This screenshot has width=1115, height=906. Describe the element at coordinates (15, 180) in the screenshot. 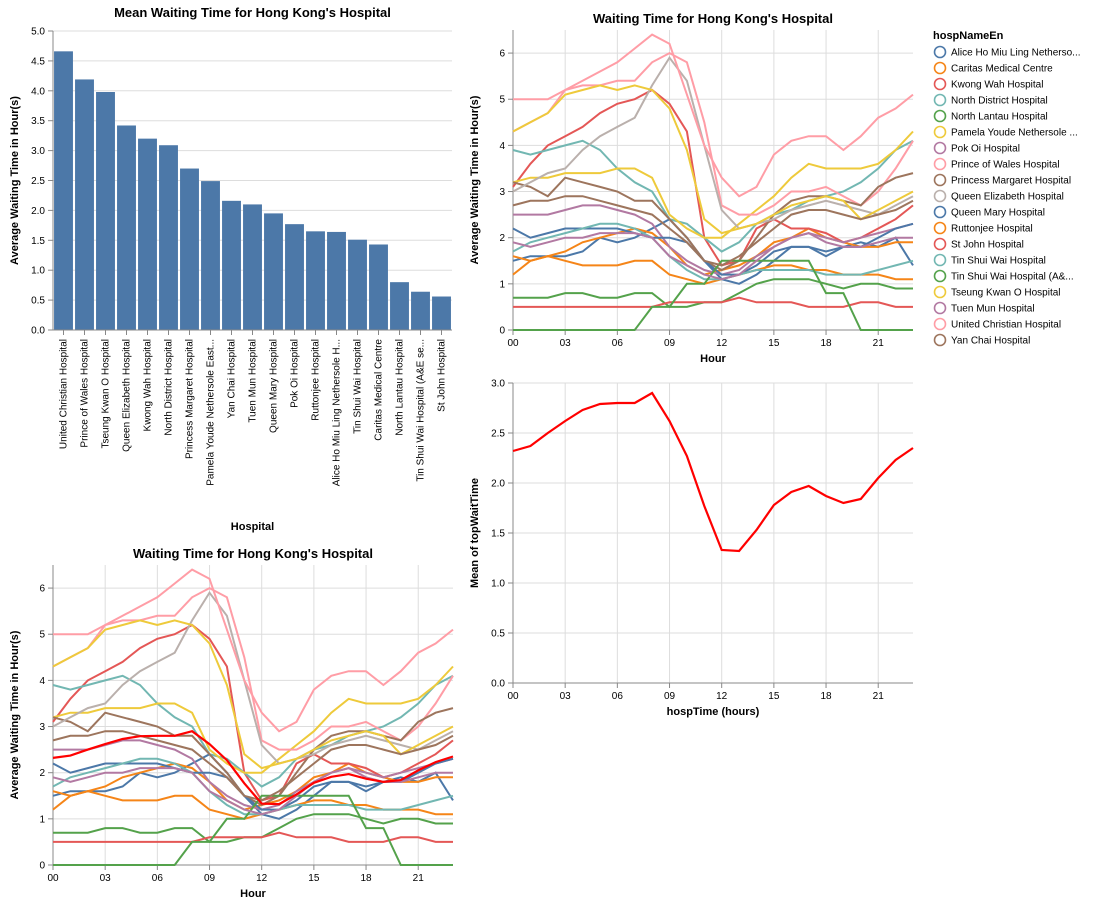

I see `bar-chart-y-axis-title: Average Waiting Time in Hour(s)` at that location.